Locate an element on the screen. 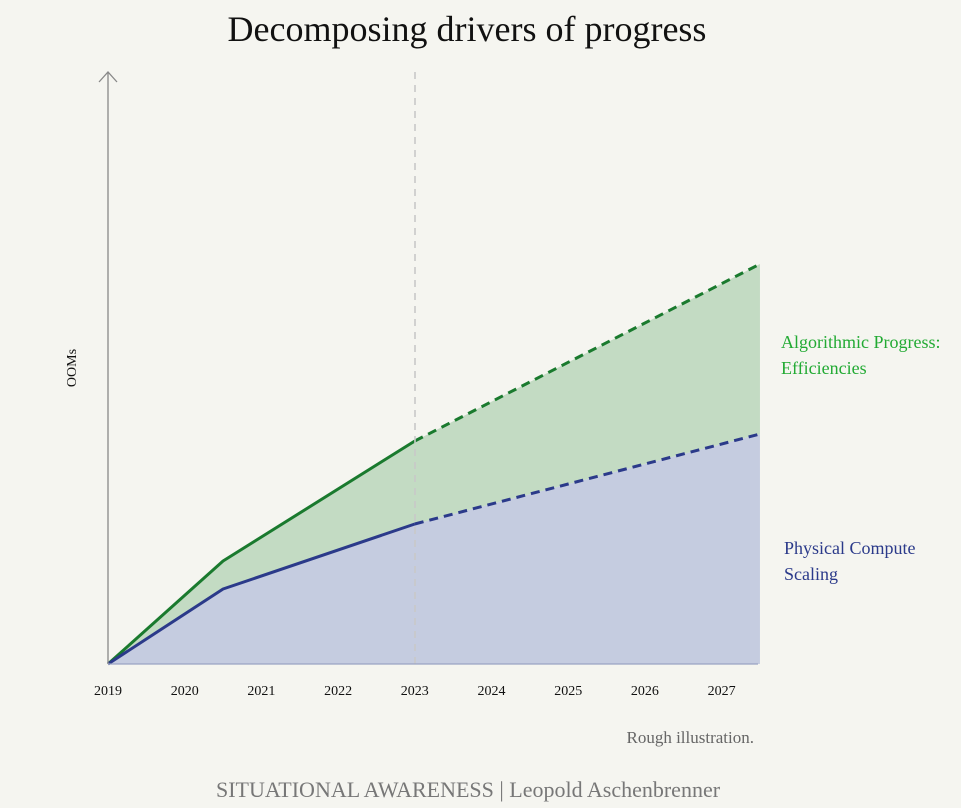 The image size is (961, 808). x-tick-label: 2024 is located at coordinates (492, 691).